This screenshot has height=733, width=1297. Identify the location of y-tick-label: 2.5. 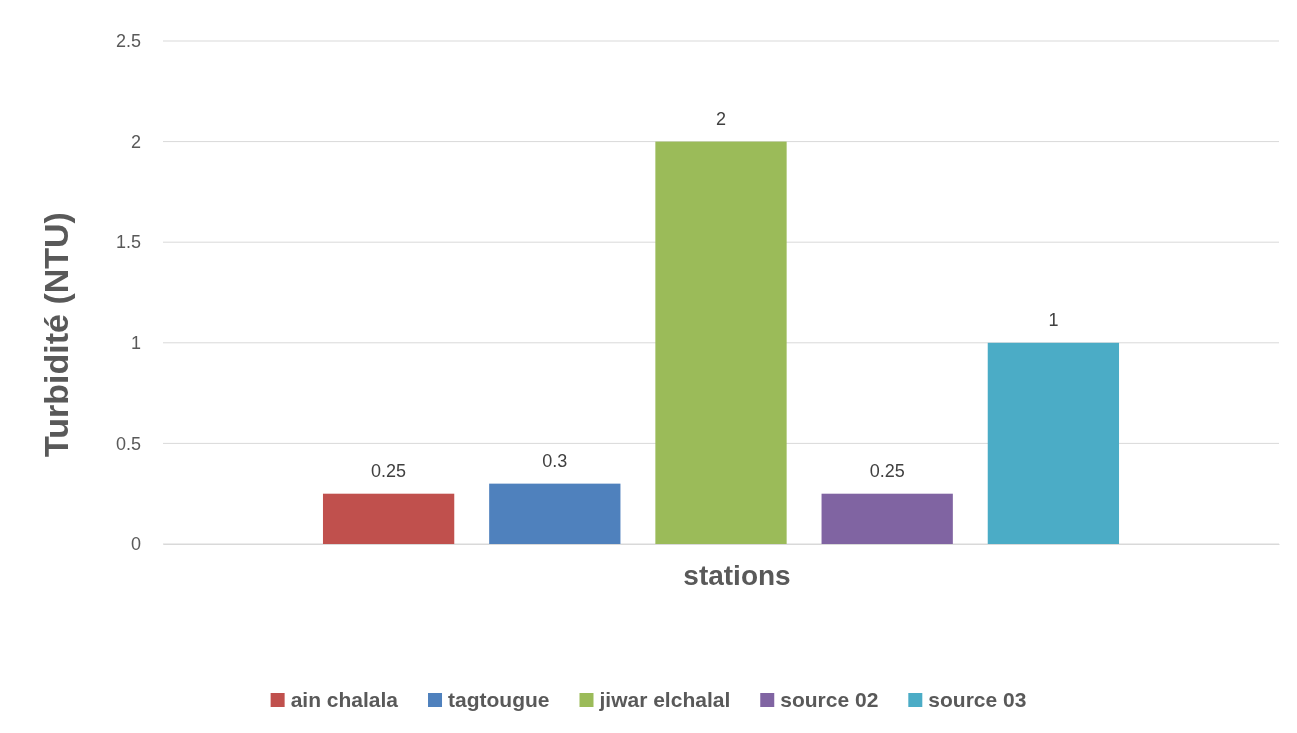
(128, 41).